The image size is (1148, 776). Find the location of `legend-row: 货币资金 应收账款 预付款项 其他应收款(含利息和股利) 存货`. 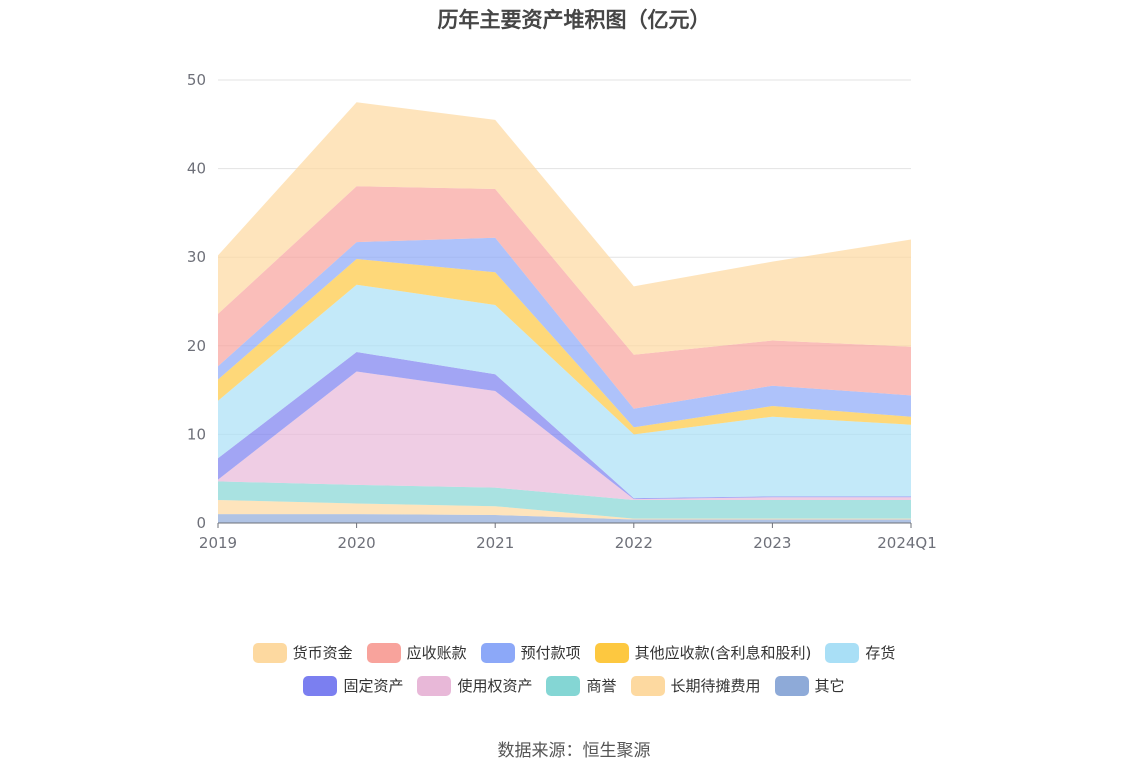

legend-row: 货币资金 应收账款 预付款项 其他应收款(含利息和股利) 存货 is located at coordinates (574, 652).